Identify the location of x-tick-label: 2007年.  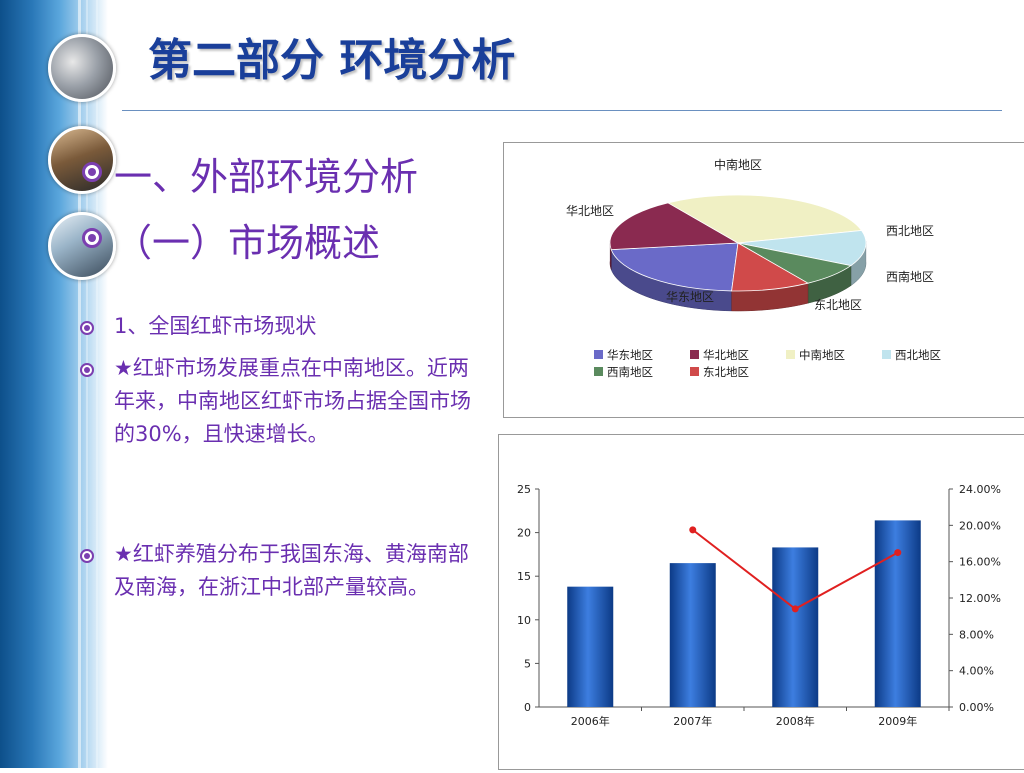
(692, 721).